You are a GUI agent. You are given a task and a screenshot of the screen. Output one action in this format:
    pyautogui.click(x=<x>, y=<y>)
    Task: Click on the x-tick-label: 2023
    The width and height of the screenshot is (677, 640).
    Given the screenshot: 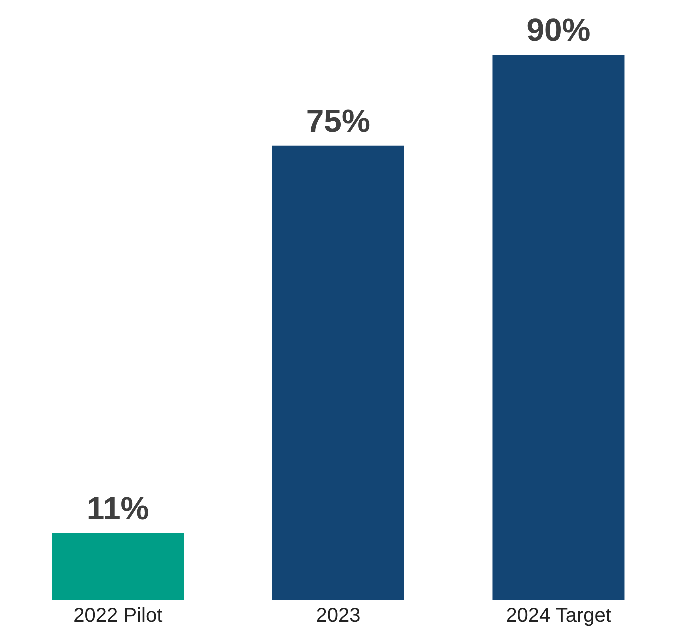 What is the action you would take?
    pyautogui.click(x=338, y=616)
    